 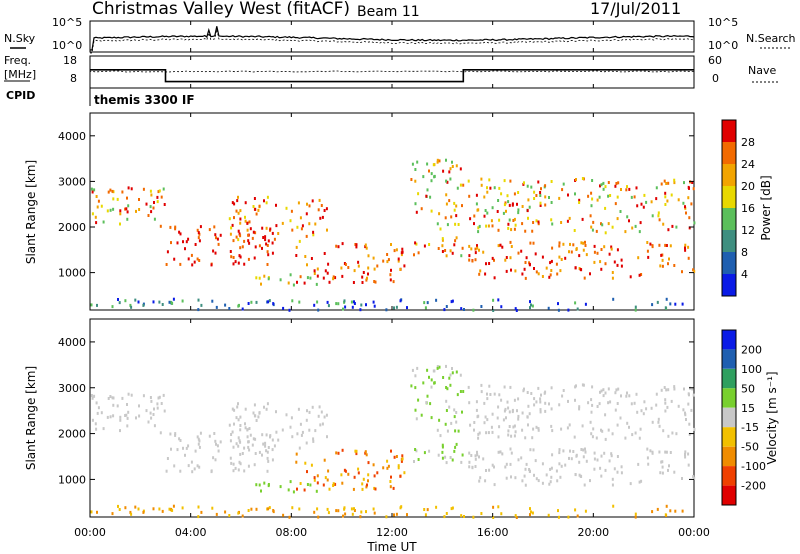 What do you see at coordinates (694, 532) in the screenshot?
I see `x-tick-label: 00:00` at bounding box center [694, 532].